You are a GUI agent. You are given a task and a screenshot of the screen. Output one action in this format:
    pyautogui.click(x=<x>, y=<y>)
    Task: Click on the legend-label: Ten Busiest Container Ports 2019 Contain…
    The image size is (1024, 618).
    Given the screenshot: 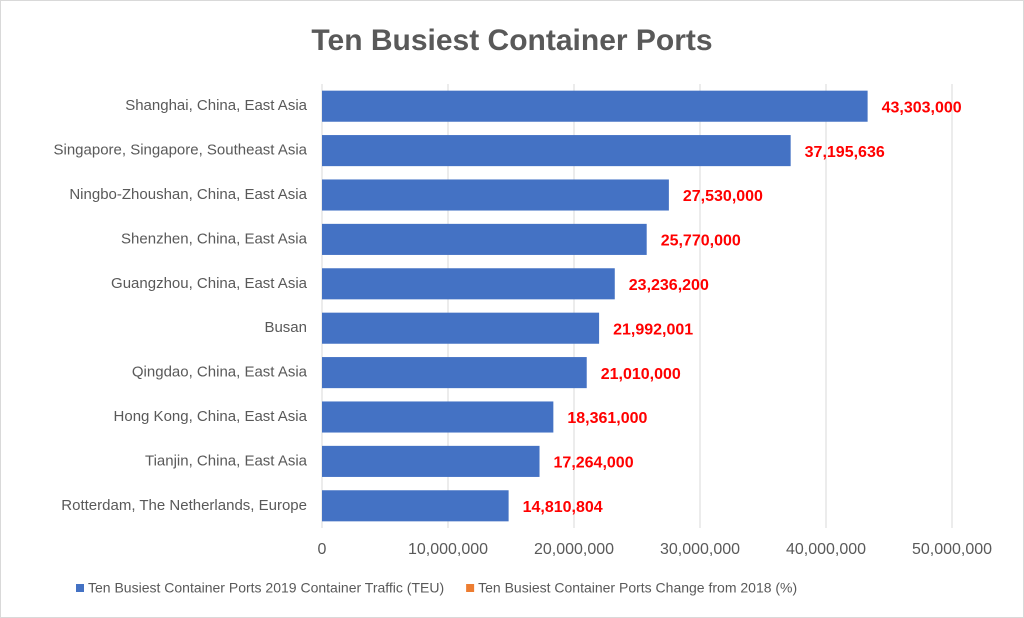 What is the action you would take?
    pyautogui.click(x=266, y=588)
    